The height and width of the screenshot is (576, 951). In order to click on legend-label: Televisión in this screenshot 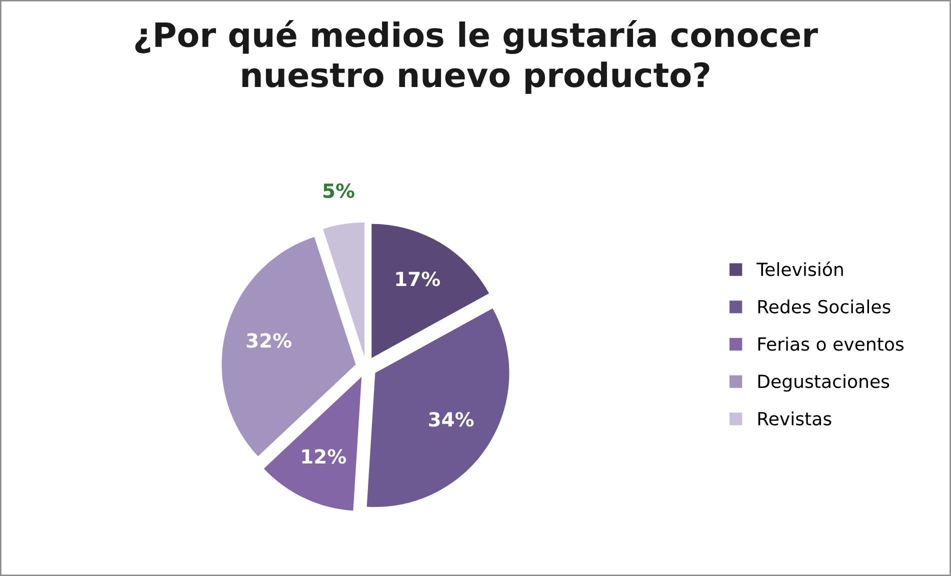, I will do `click(799, 268)`.